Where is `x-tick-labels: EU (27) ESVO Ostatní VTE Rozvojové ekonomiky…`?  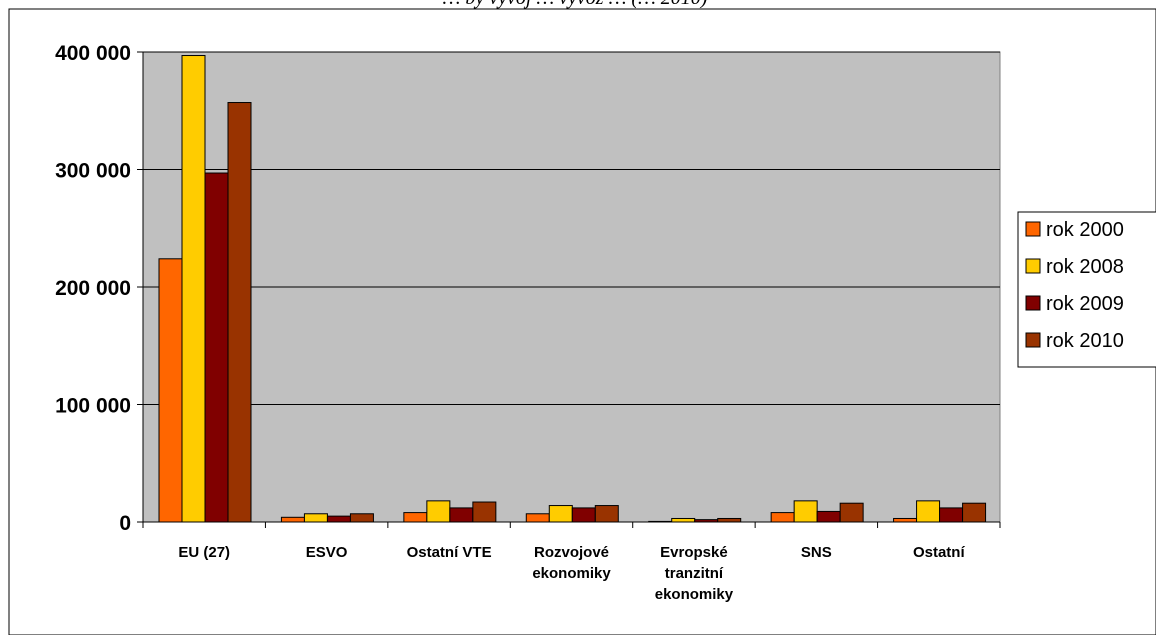
x-tick-labels: EU (27) ESVO Ostatní VTE Rozvojové ekonomiky… is located at coordinates (571, 573).